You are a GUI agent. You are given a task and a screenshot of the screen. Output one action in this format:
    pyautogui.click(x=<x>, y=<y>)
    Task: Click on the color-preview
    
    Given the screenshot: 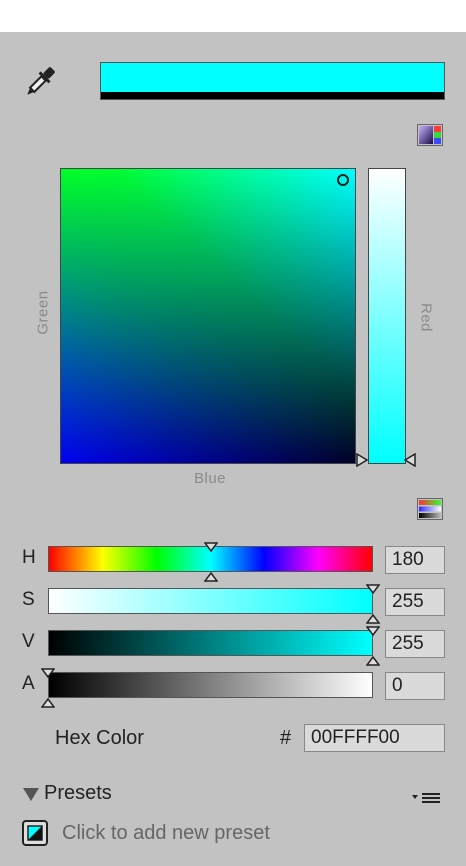 What is the action you would take?
    pyautogui.click(x=272, y=81)
    